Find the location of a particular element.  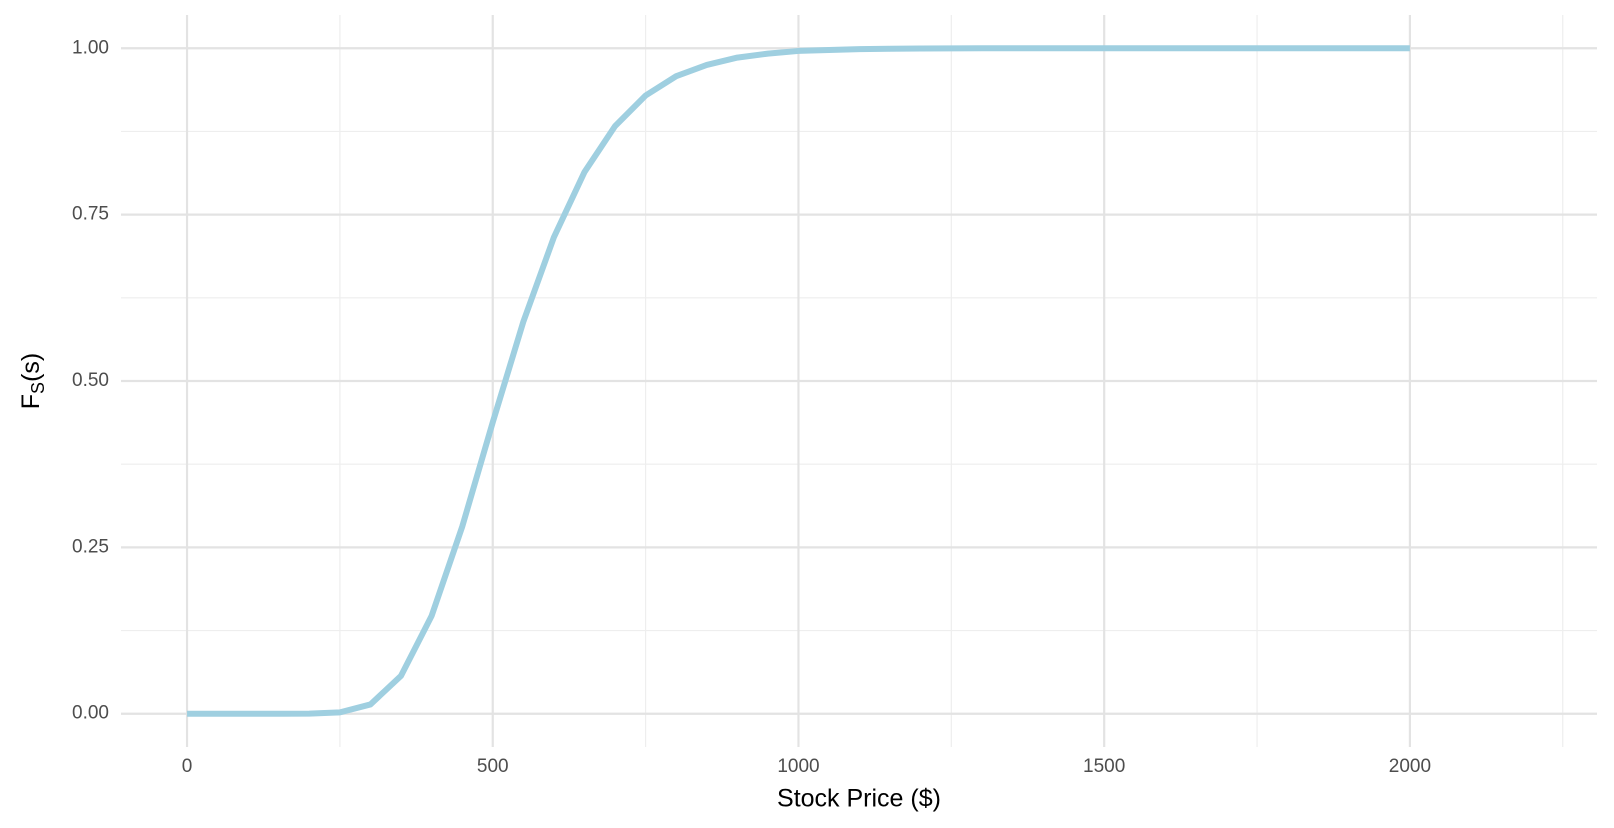

y-tick-label: 0.75 is located at coordinates (90, 214).